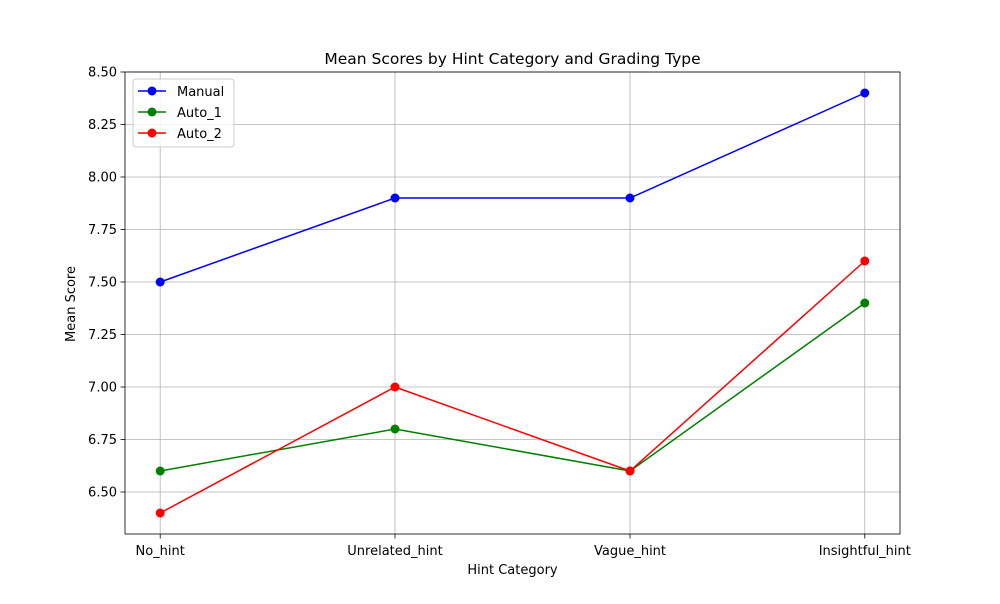  Describe the element at coordinates (394, 551) in the screenshot. I see `x-tick-label: Unrelated_hint` at that location.